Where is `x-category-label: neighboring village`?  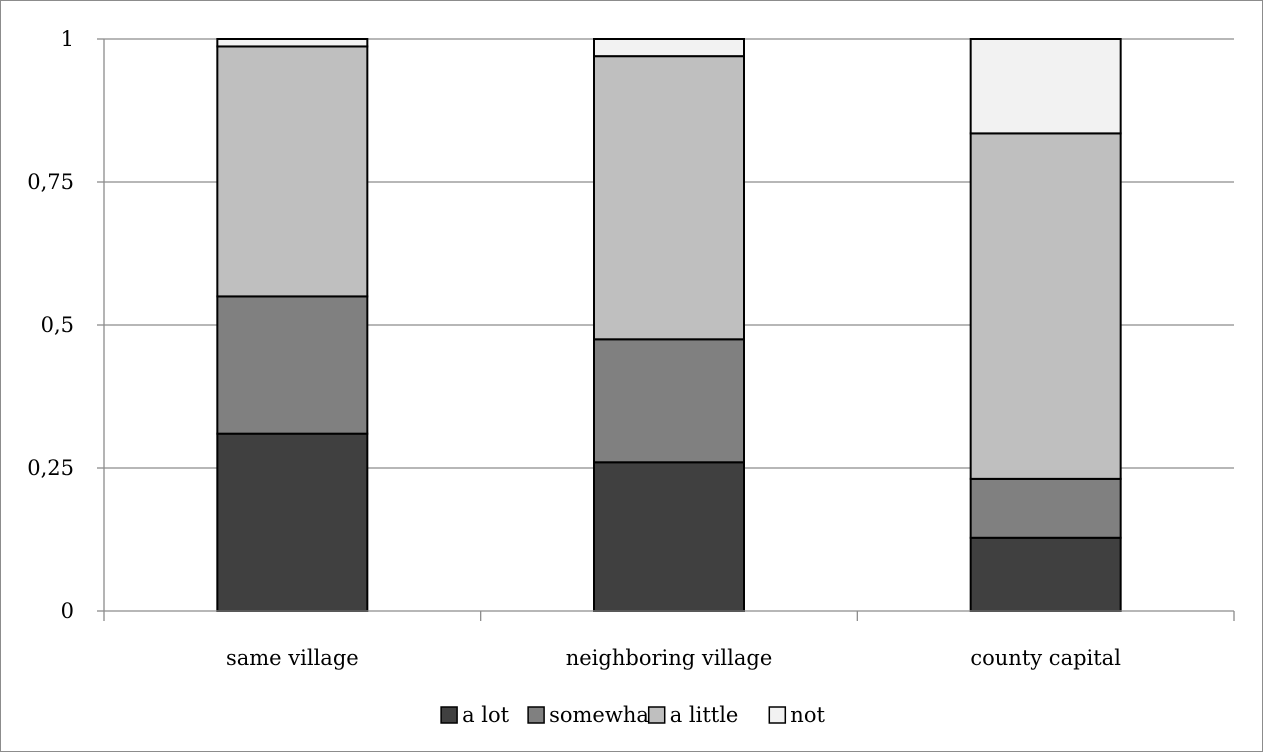 x-category-label: neighboring village is located at coordinates (669, 658).